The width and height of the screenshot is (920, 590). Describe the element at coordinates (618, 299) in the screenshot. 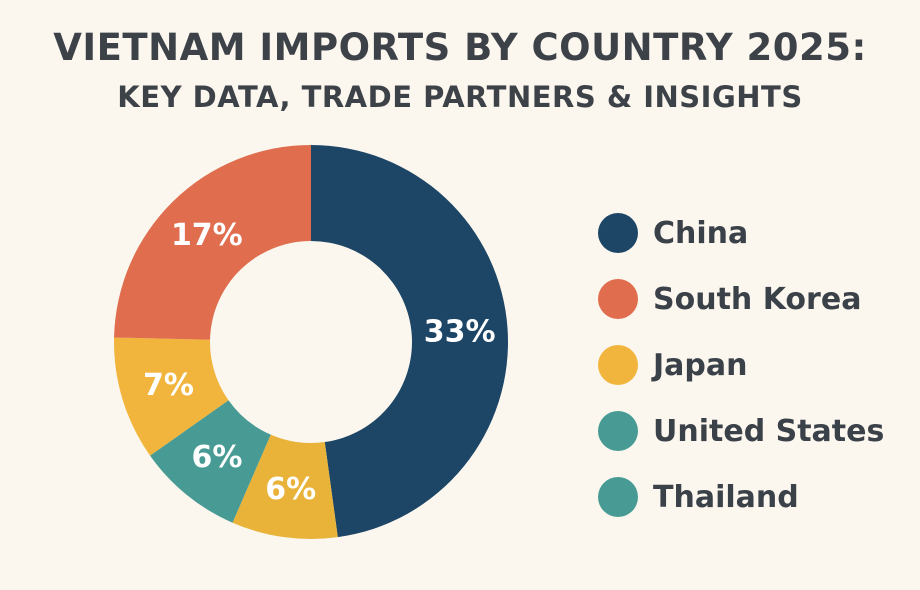

I see `legend-swatch-south-korea` at that location.